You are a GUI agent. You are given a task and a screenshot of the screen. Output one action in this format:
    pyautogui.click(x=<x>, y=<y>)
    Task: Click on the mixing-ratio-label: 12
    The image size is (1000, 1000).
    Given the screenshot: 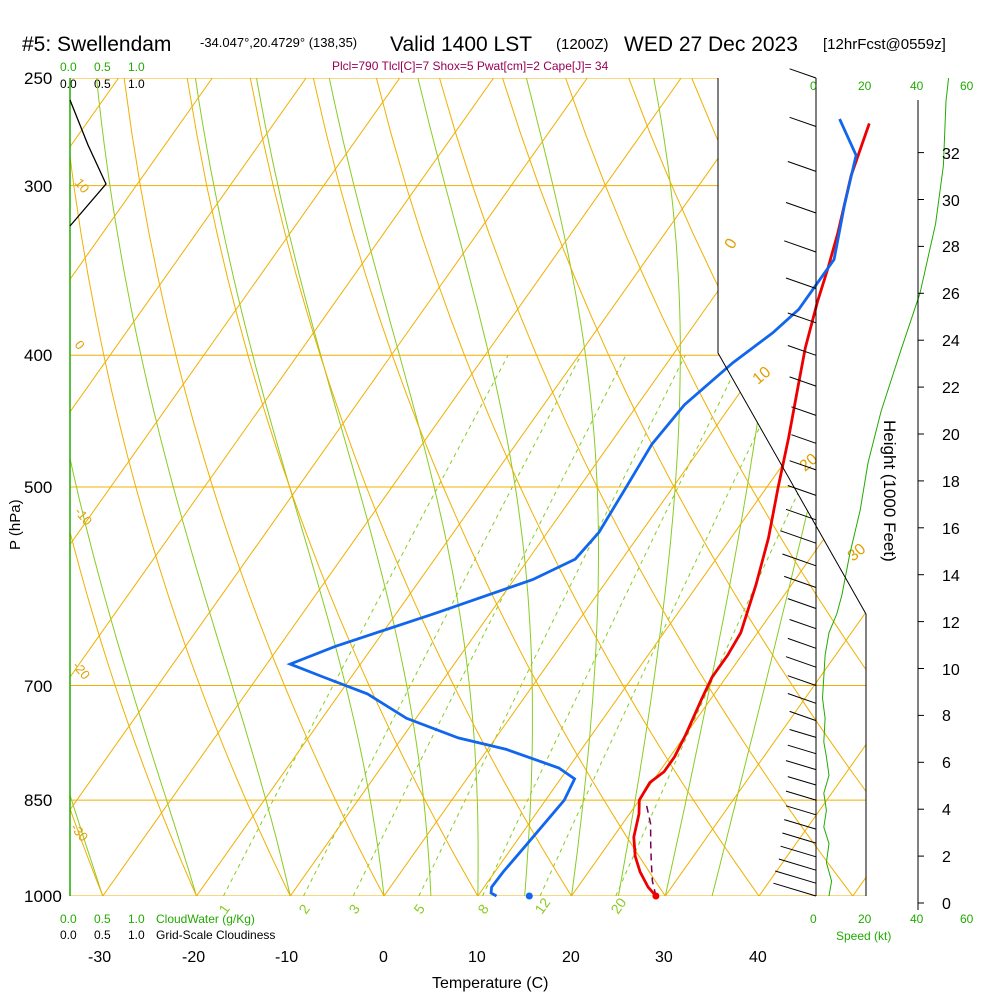 What is the action you would take?
    pyautogui.click(x=542, y=906)
    